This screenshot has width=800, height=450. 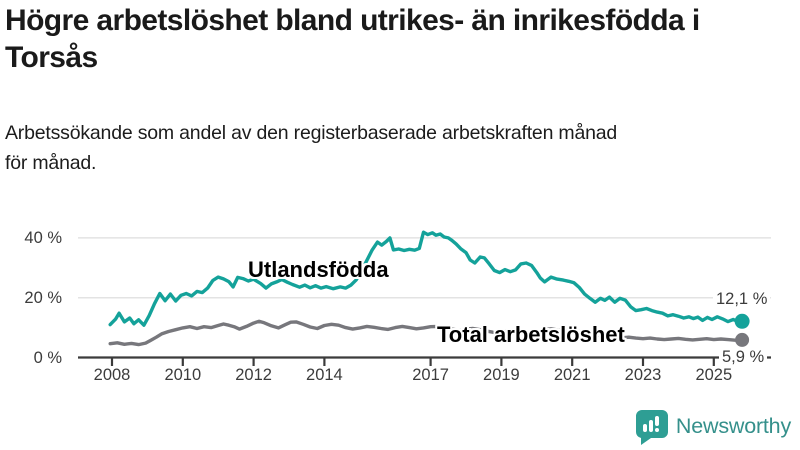 What do you see at coordinates (43, 298) in the screenshot?
I see `y-axis-label-20: 20 %` at bounding box center [43, 298].